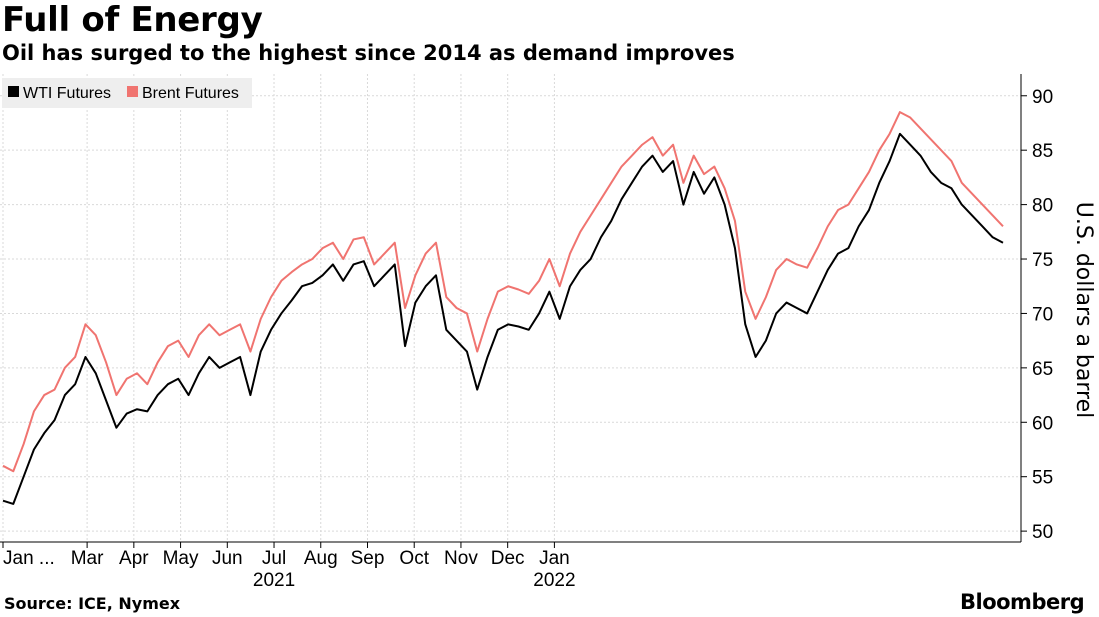 The width and height of the screenshot is (1099, 617). What do you see at coordinates (181, 558) in the screenshot?
I see `x-tick-label: May` at bounding box center [181, 558].